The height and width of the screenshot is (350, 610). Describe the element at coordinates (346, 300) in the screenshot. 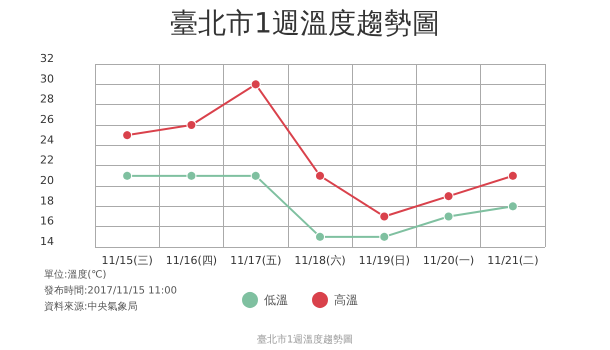

I see `legend-label: 高溫` at that location.